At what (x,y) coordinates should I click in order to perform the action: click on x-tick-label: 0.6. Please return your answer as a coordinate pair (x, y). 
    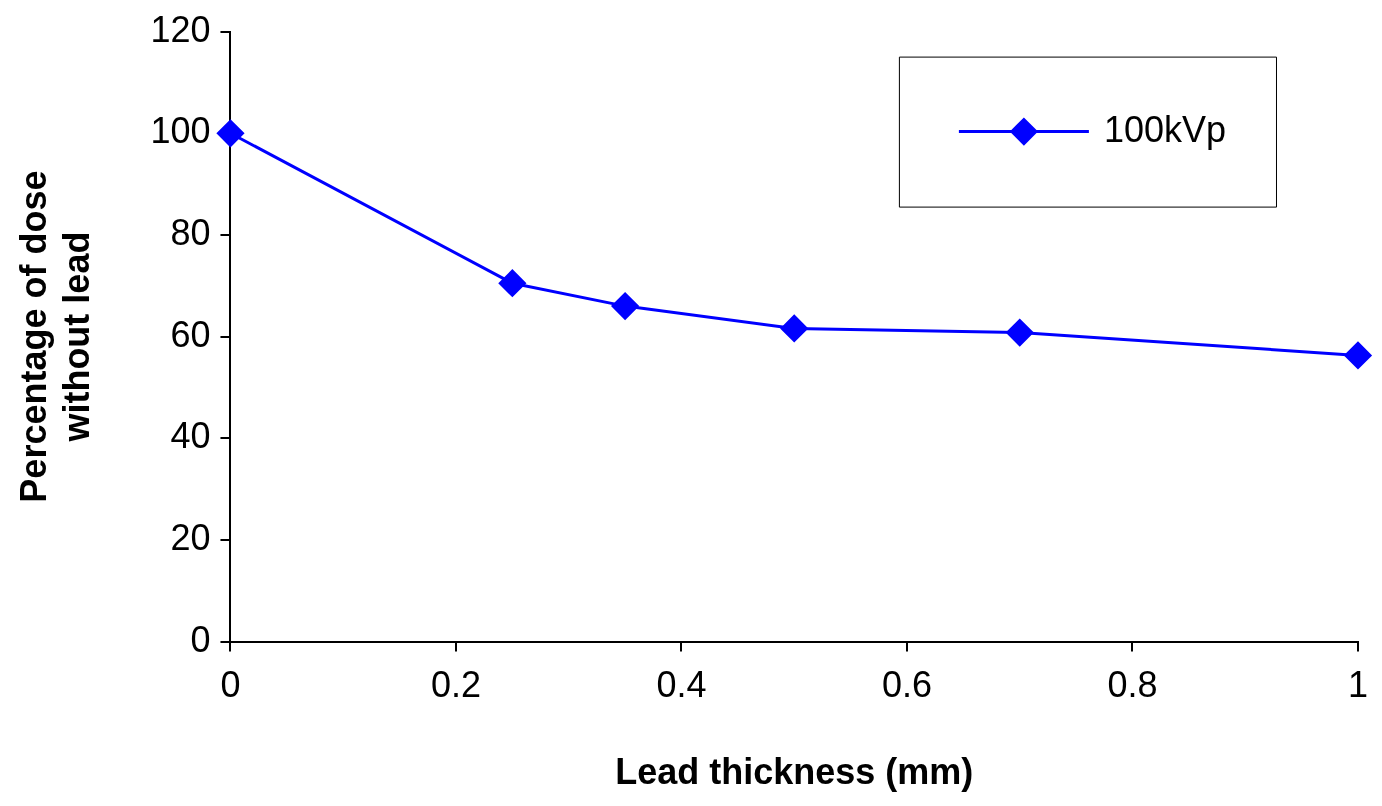
    Looking at the image, I should click on (906, 685).